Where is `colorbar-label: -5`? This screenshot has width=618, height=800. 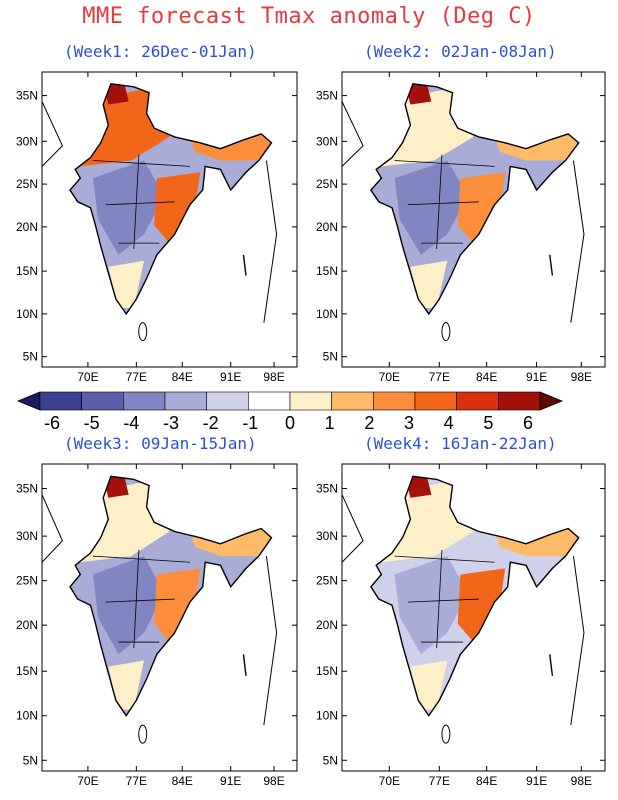
colorbar-label: -5 is located at coordinates (92, 423).